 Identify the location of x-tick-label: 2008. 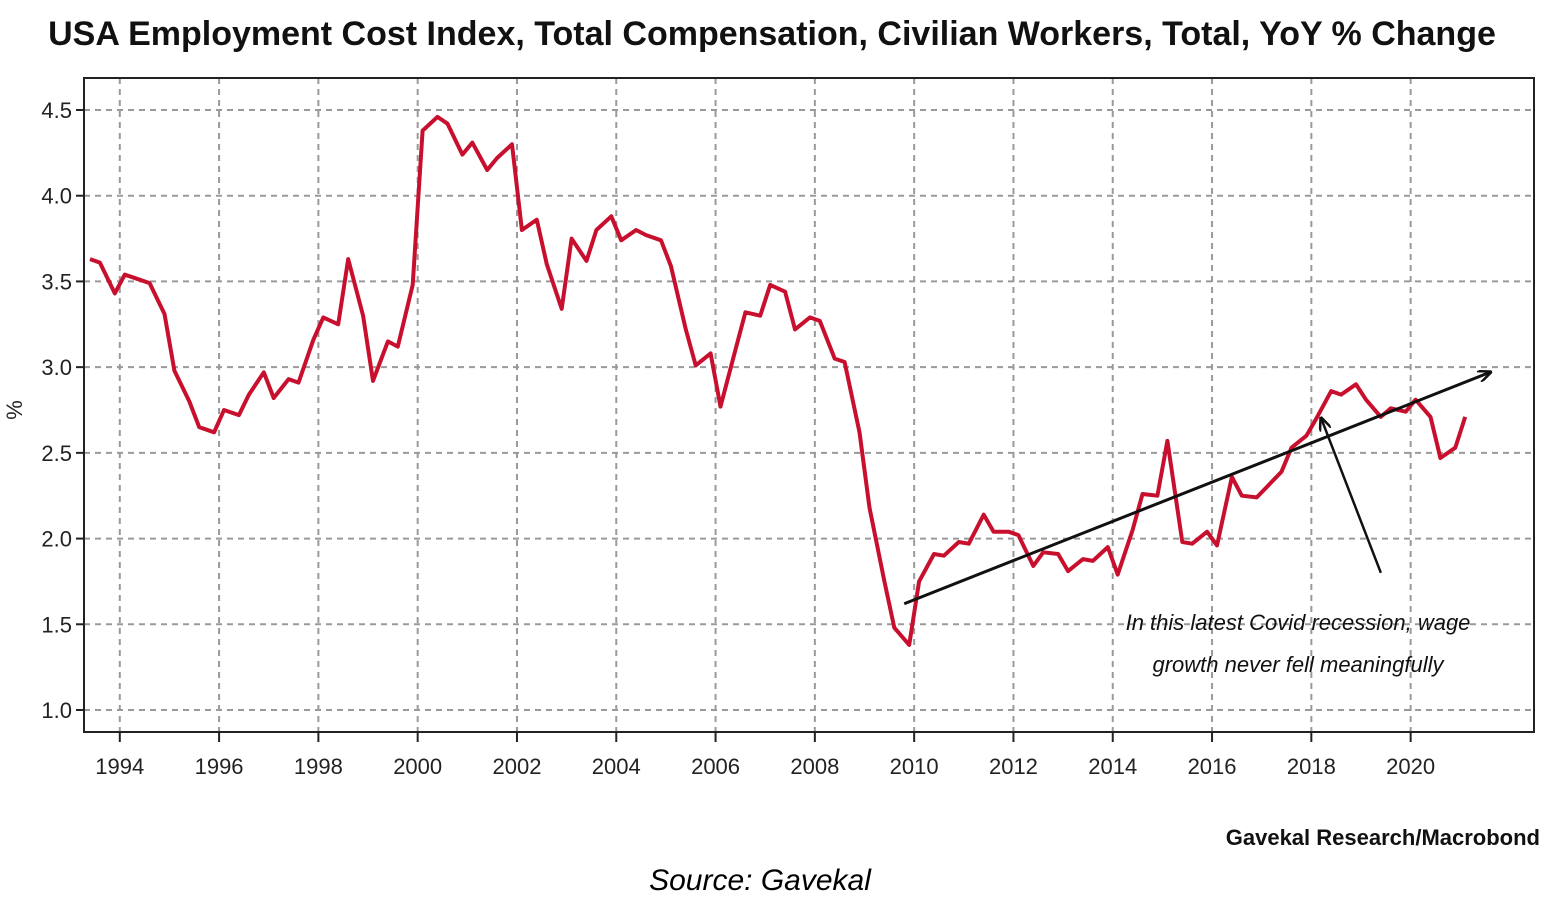
(814, 766).